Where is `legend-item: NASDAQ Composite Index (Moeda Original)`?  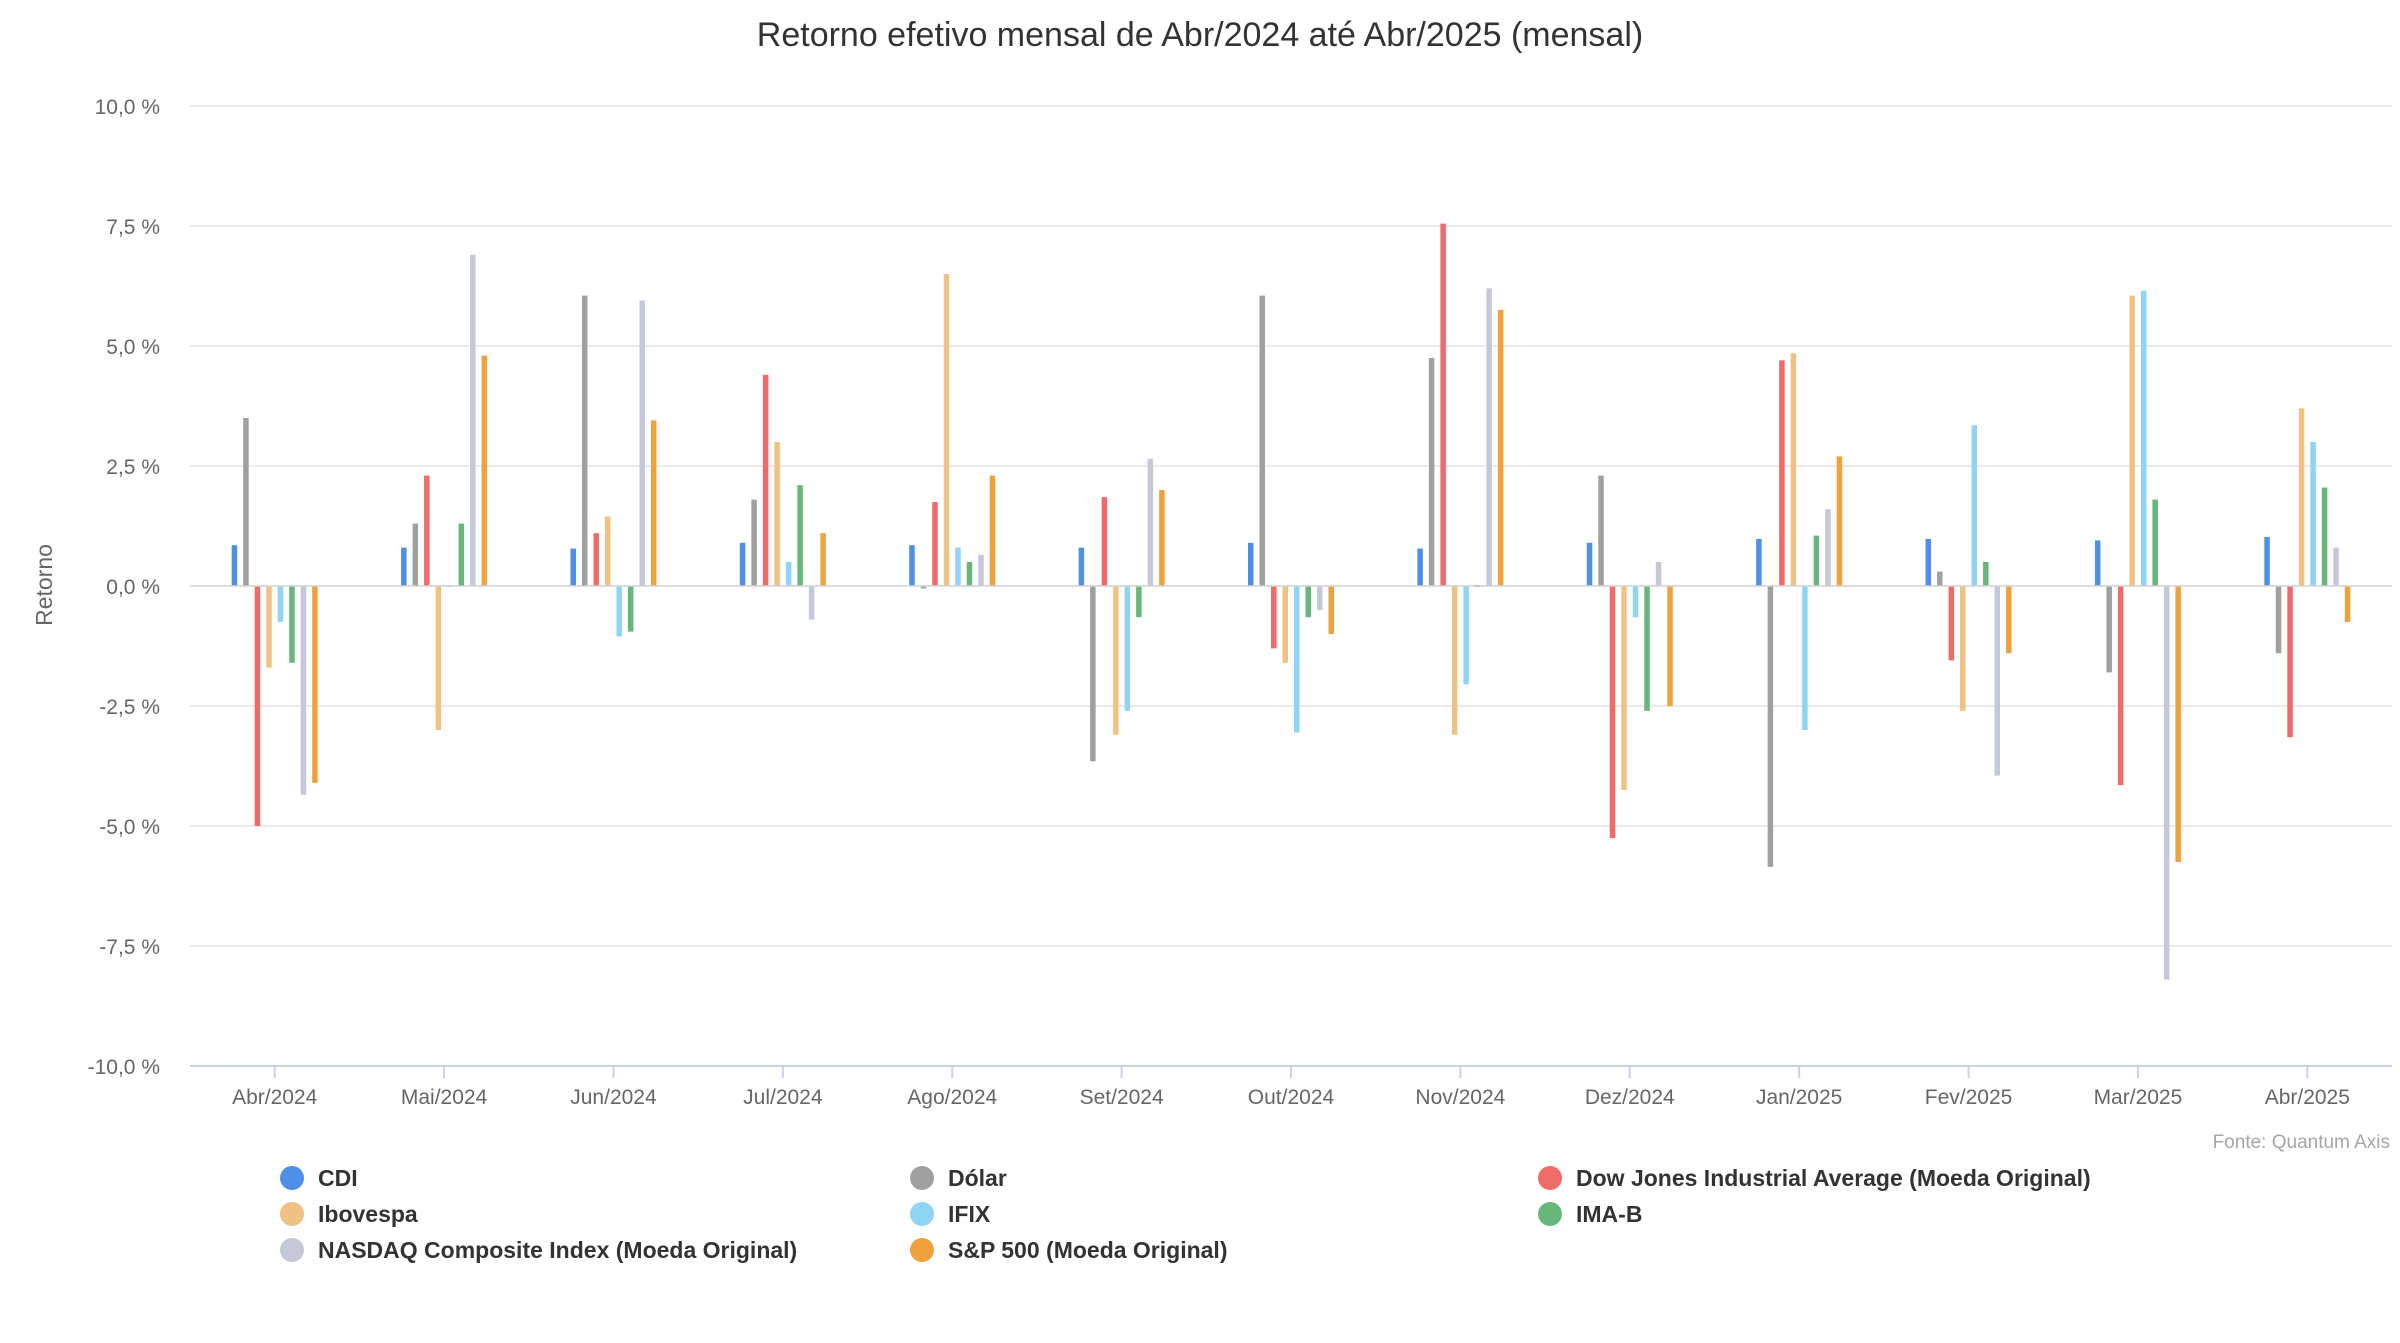
legend-item: NASDAQ Composite Index (Moeda Original) is located at coordinates (538, 1250).